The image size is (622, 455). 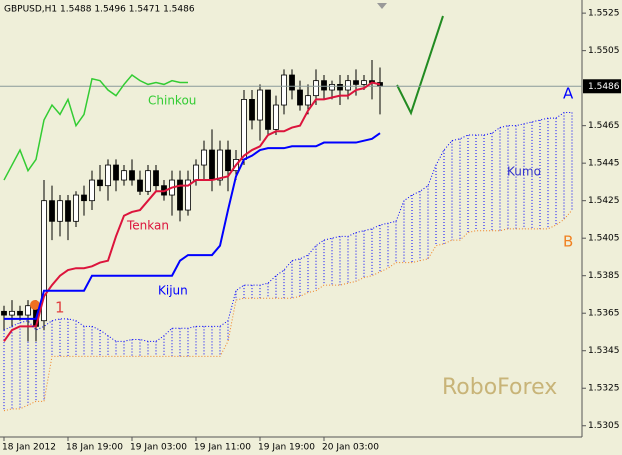 What do you see at coordinates (604, 201) in the screenshot?
I see `y-tick-label: 1.5425` at bounding box center [604, 201].